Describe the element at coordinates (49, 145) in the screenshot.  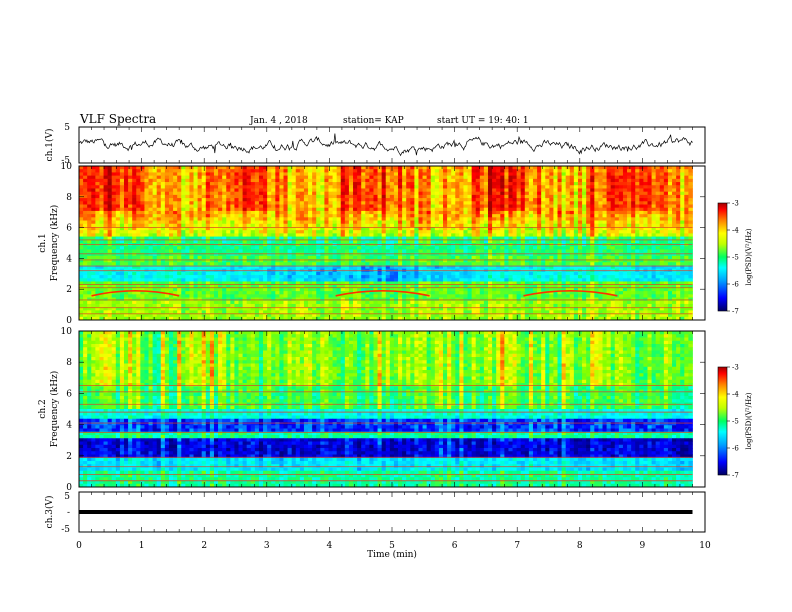
I see `ch1-waveform-ylabel: ch.1(V)` at that location.